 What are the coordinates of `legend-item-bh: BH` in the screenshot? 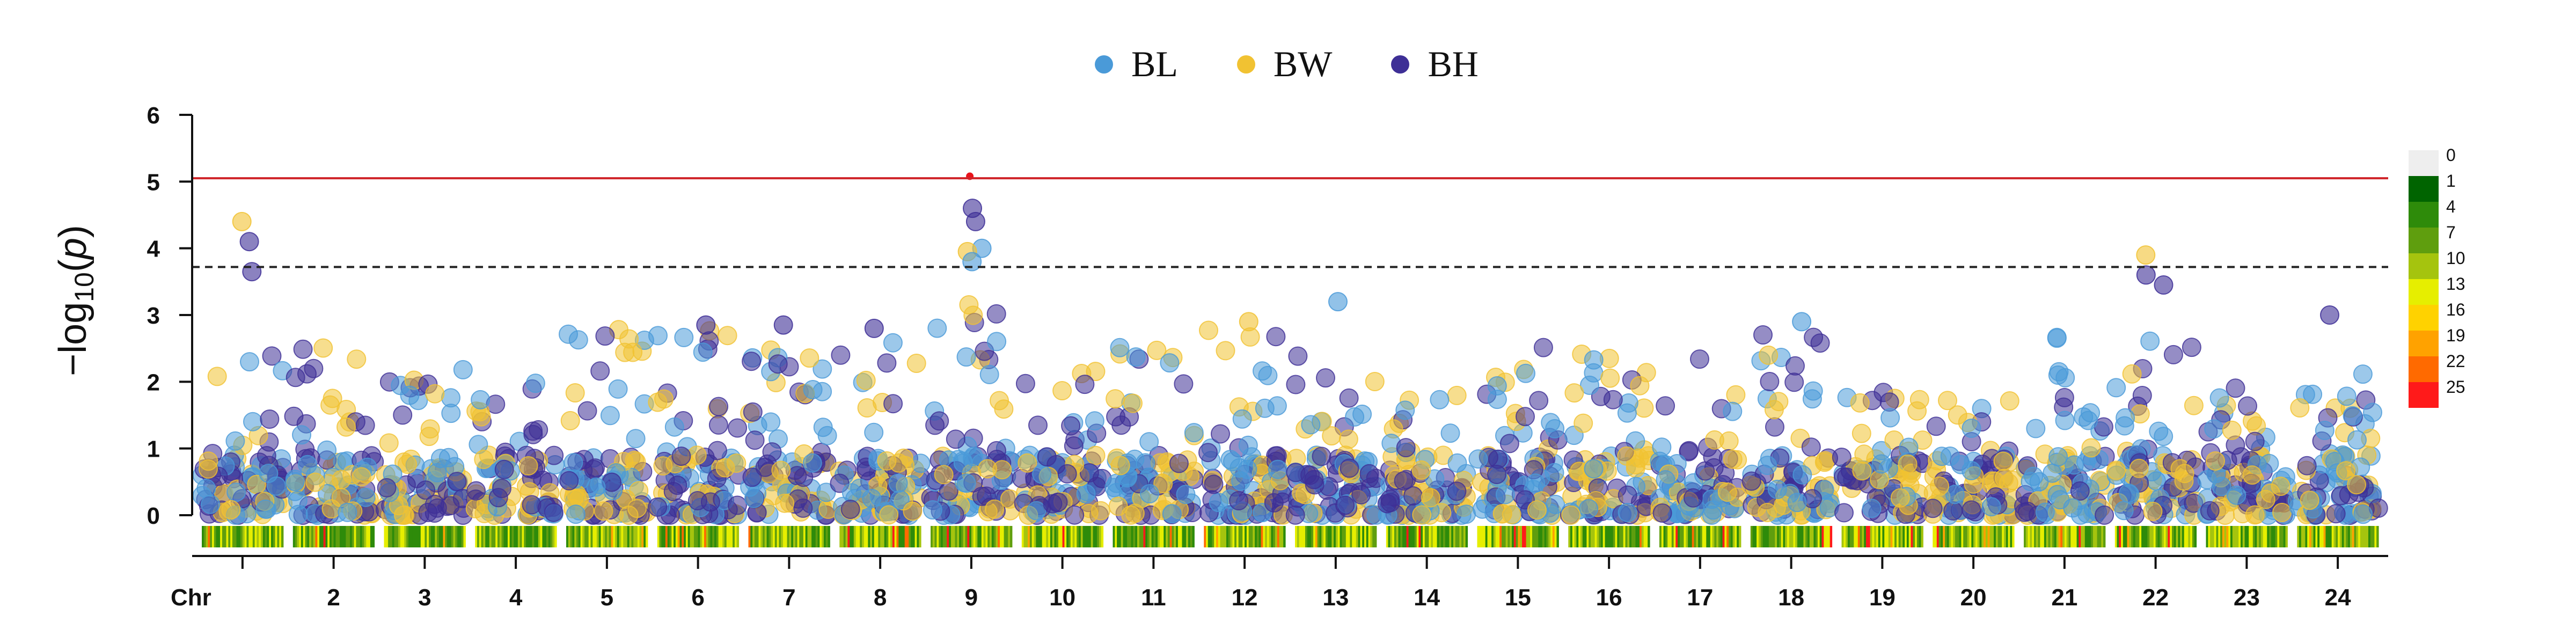 It's located at (1435, 64).